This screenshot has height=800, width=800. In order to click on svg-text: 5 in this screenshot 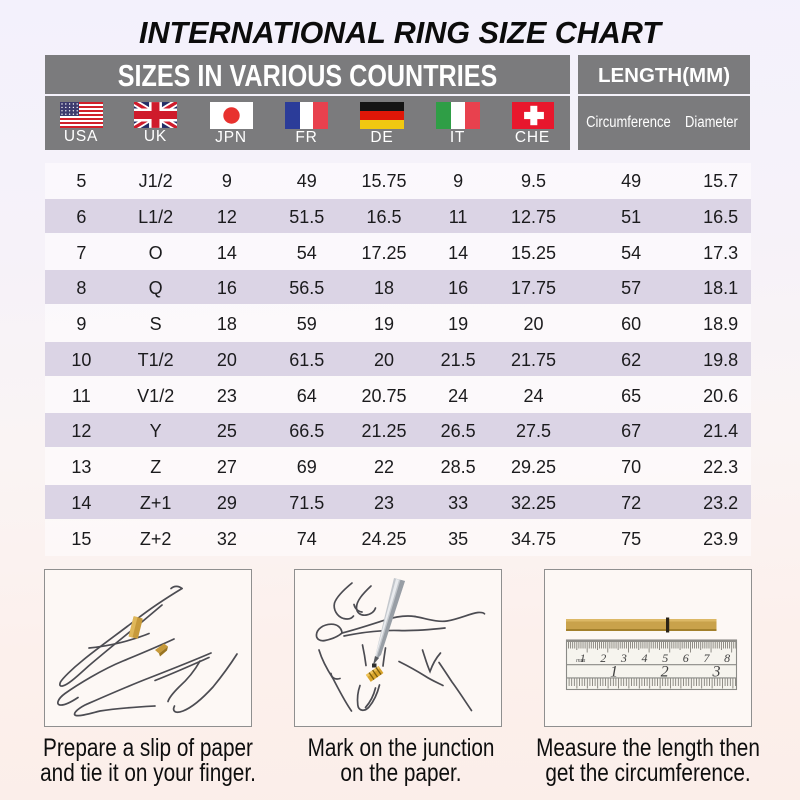, I will do `click(665, 658)`.